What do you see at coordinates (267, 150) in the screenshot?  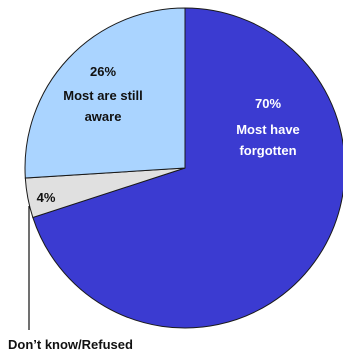 I see `slice-name-label: forgotten` at bounding box center [267, 150].